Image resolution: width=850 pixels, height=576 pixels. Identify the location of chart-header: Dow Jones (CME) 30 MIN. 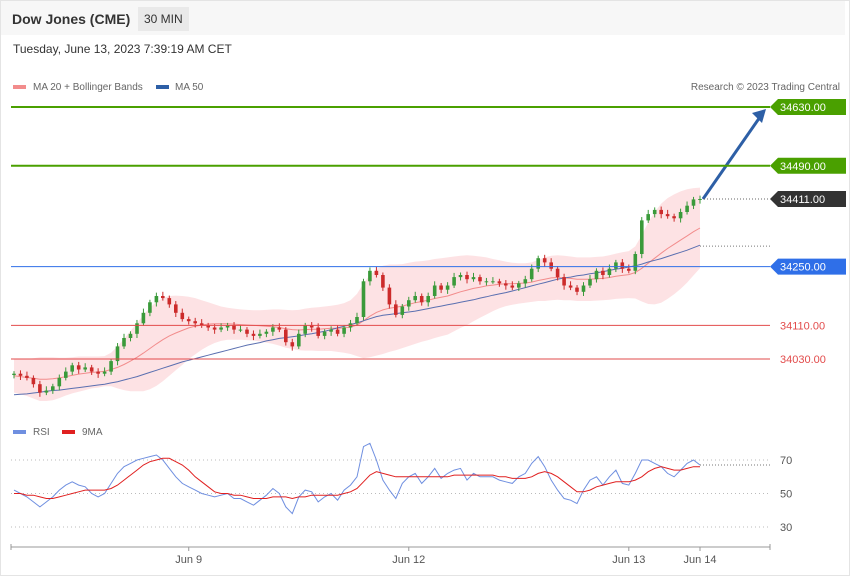
(423, 18).